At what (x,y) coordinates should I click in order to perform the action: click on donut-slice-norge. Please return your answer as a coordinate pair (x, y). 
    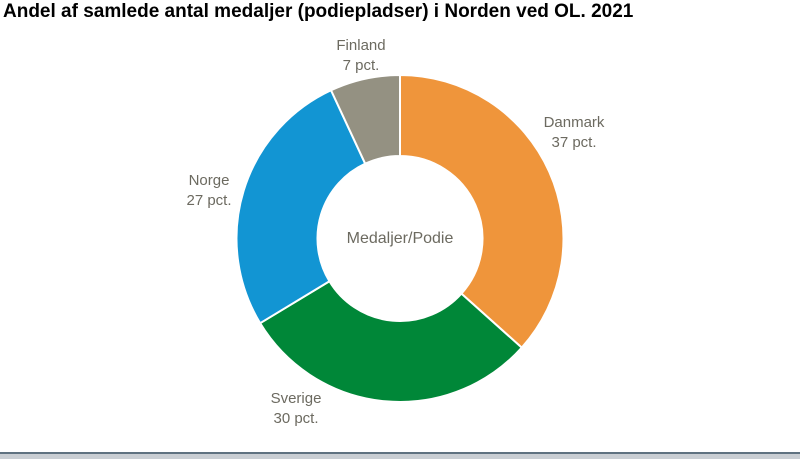
    Looking at the image, I should click on (301, 207).